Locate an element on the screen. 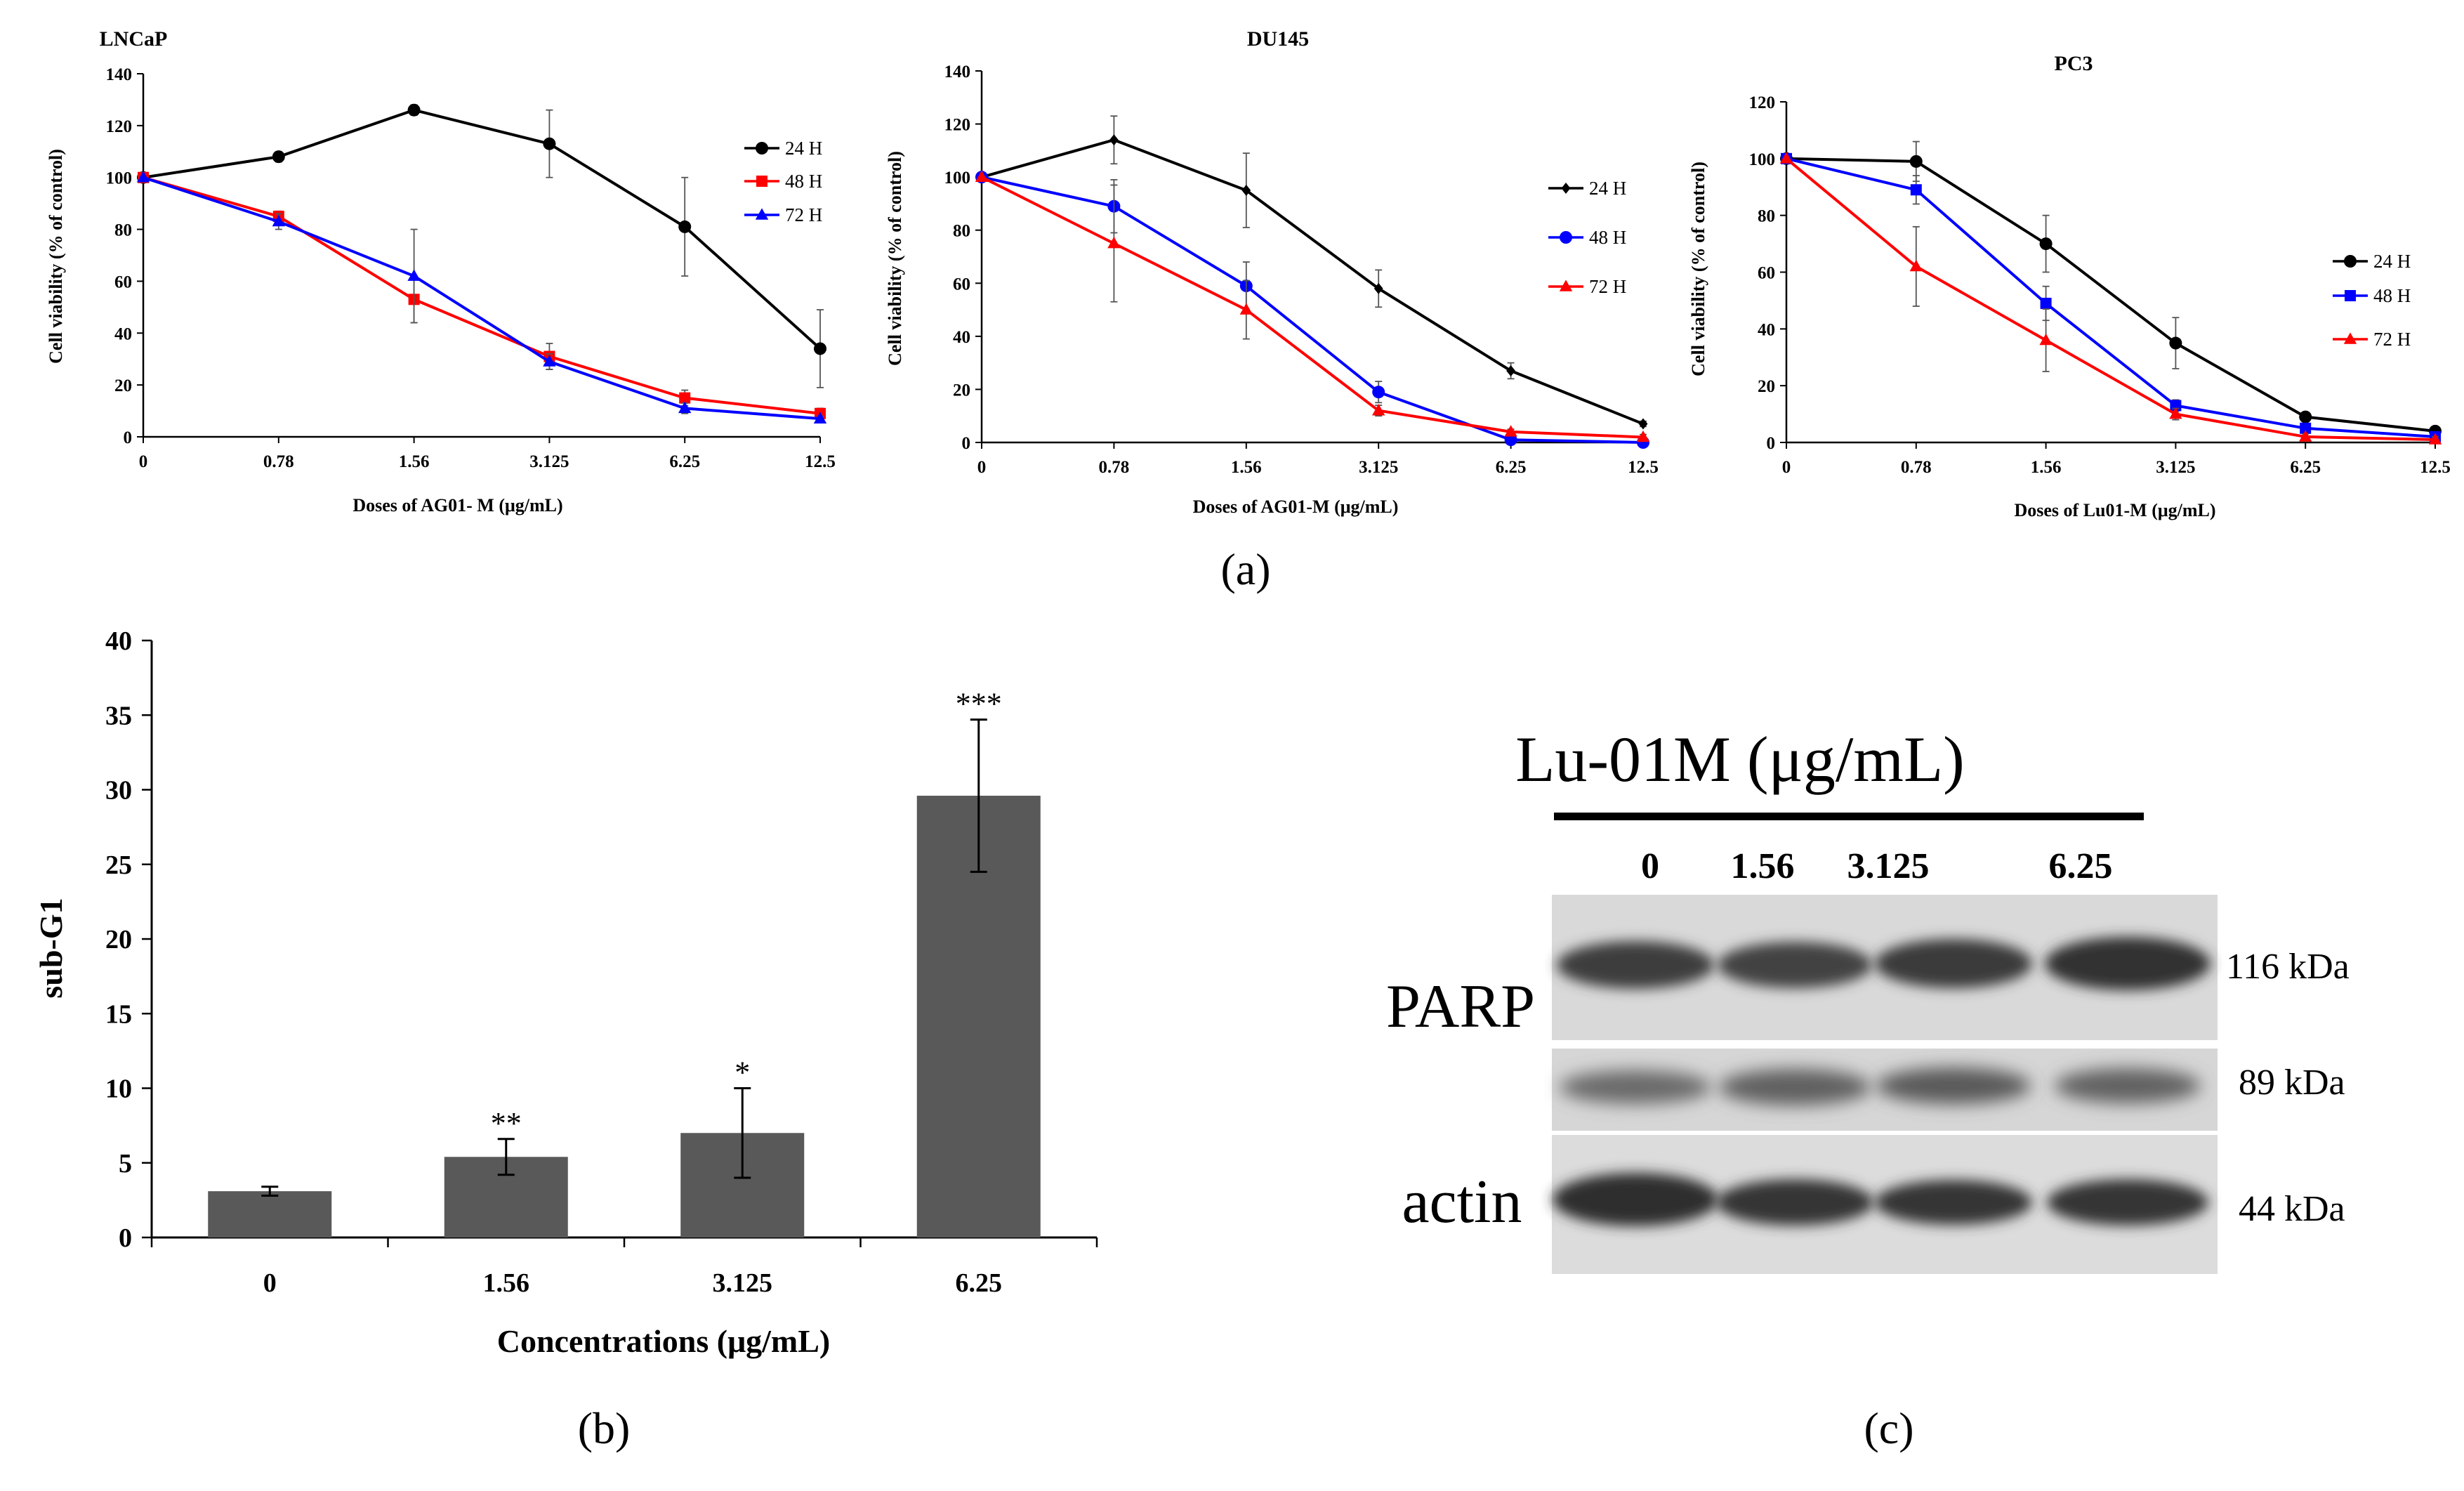 Image resolution: width=2464 pixels, height=1491 pixels. chart-title: LNCaP is located at coordinates (134, 39).